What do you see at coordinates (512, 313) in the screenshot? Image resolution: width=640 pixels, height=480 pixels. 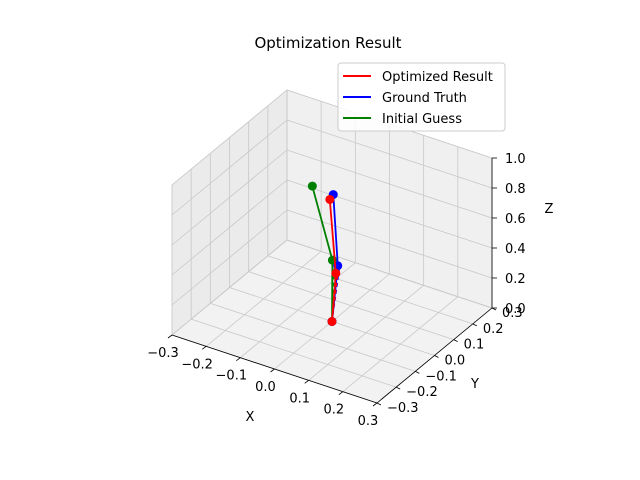 I see `y-tick-label: 0.3` at bounding box center [512, 313].